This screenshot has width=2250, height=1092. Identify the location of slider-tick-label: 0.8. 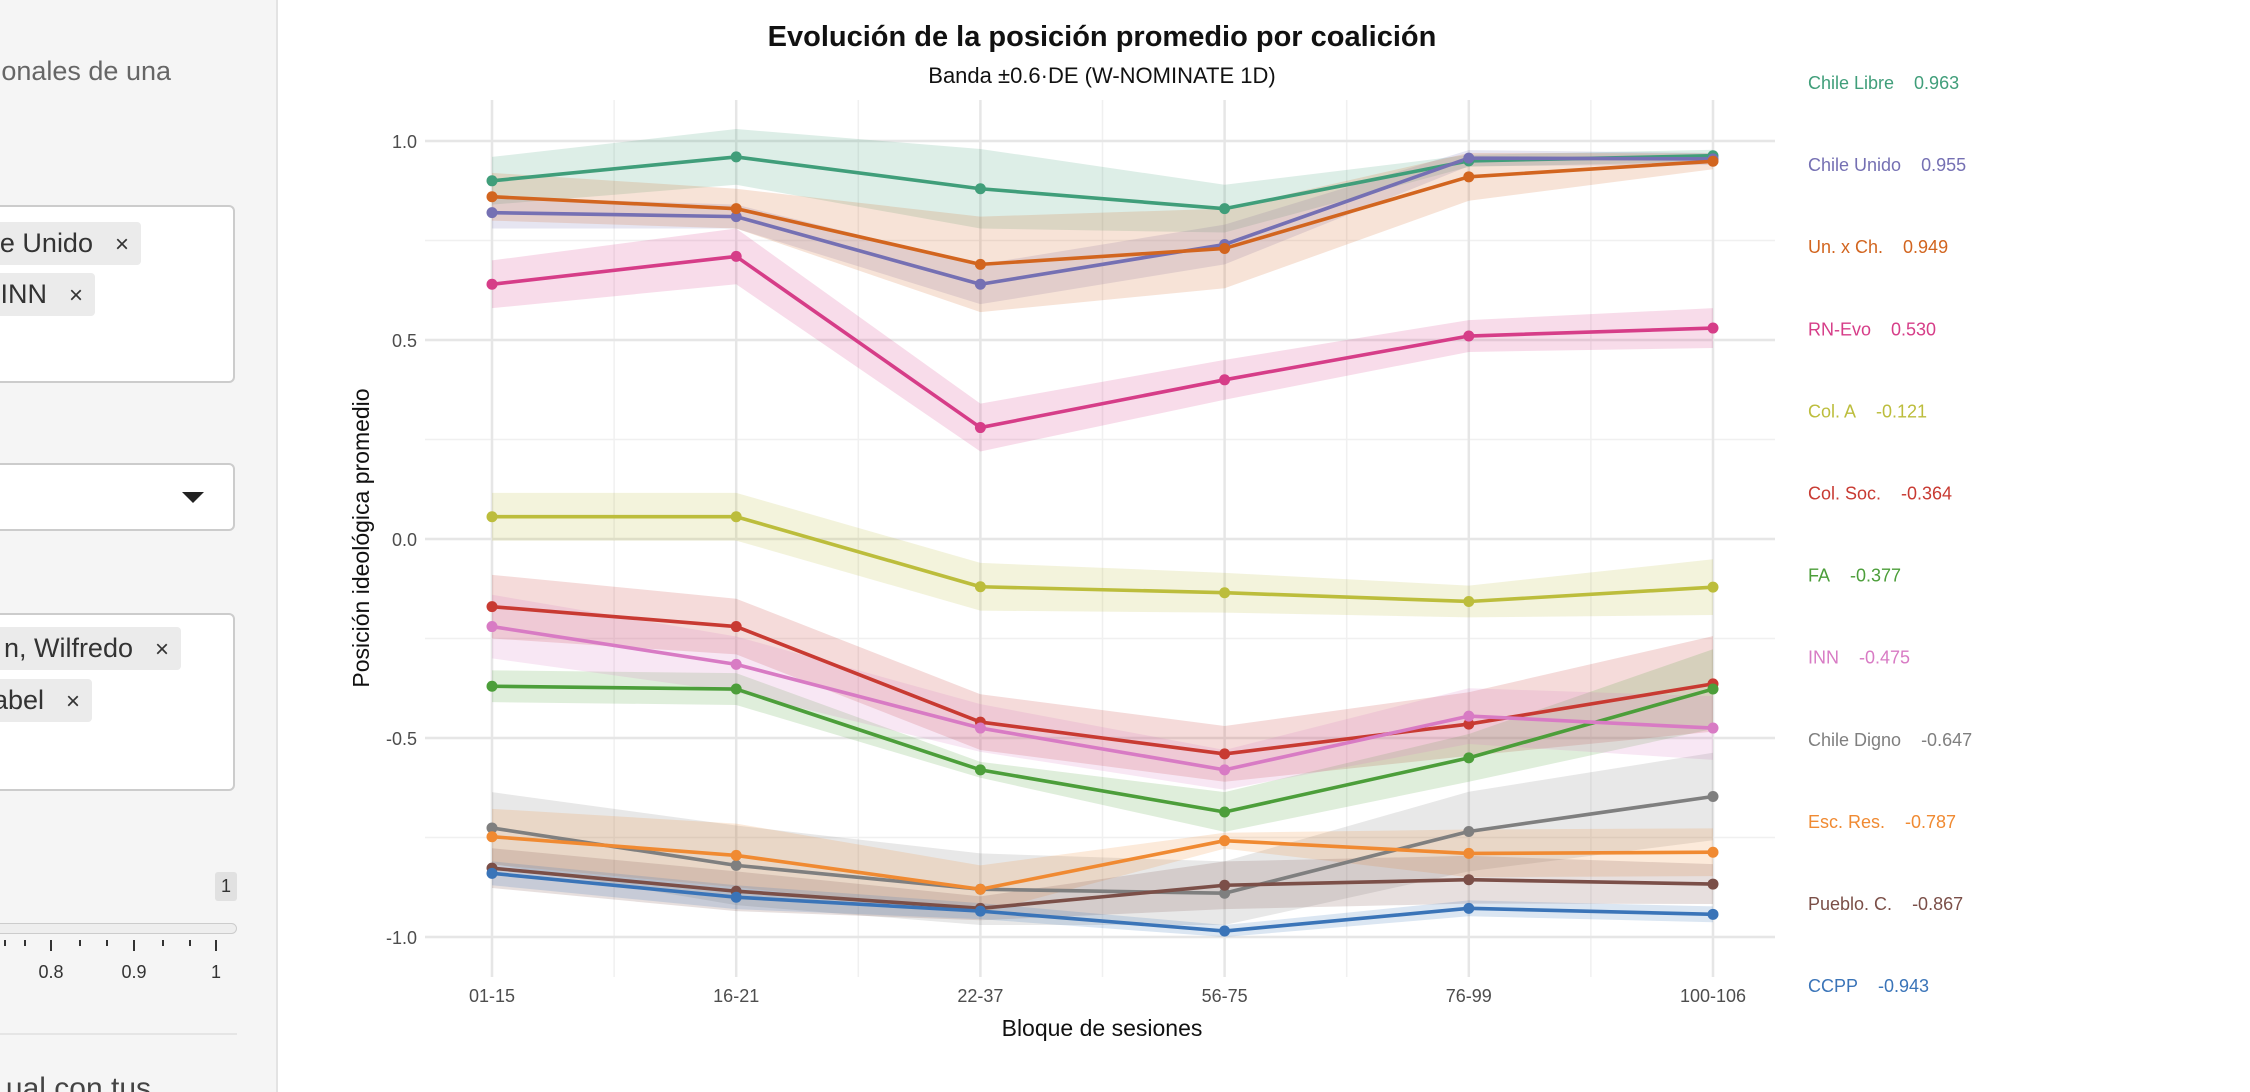
(51, 972).